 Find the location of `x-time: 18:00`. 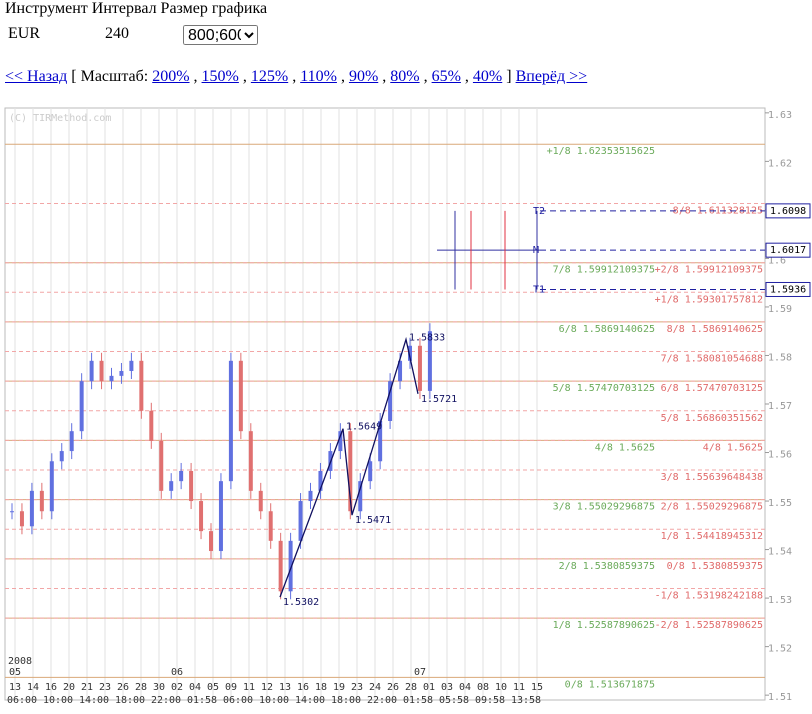

x-time: 18:00 is located at coordinates (130, 700).